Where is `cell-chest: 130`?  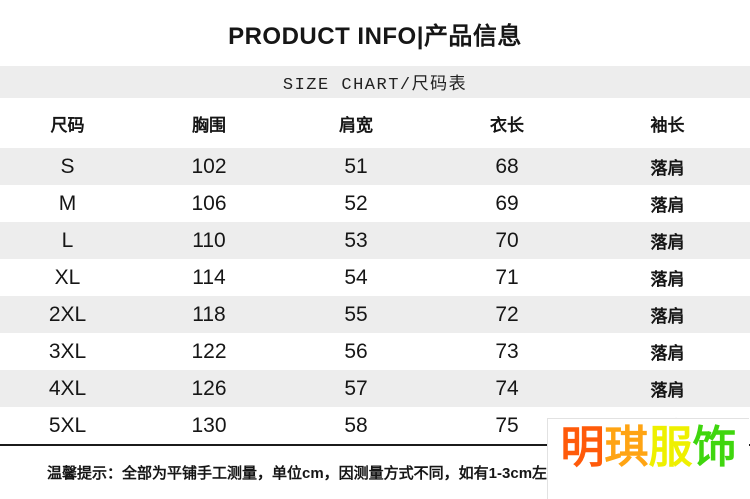
cell-chest: 130 is located at coordinates (209, 425).